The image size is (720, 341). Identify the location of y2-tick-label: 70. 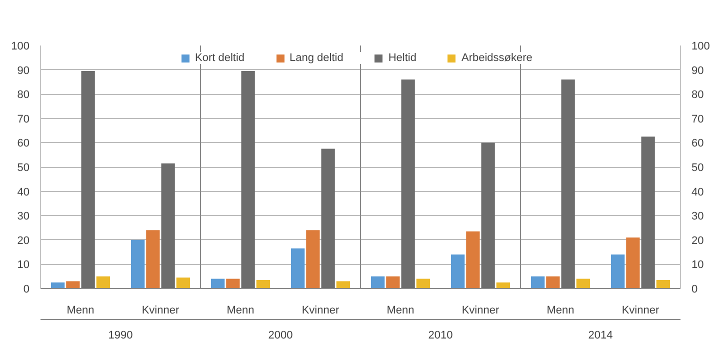
(698, 119).